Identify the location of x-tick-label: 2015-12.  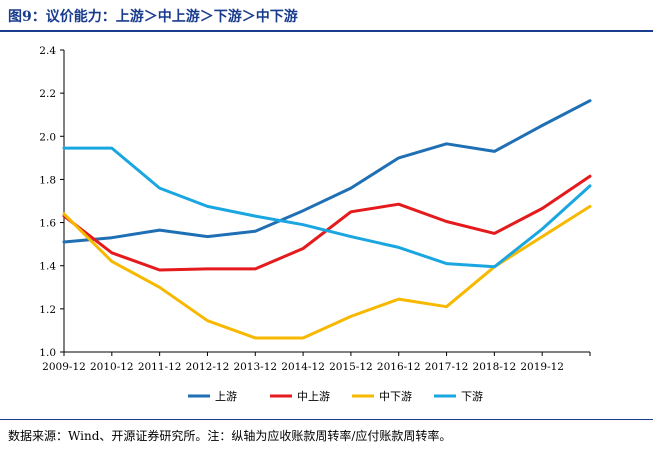
(351, 367).